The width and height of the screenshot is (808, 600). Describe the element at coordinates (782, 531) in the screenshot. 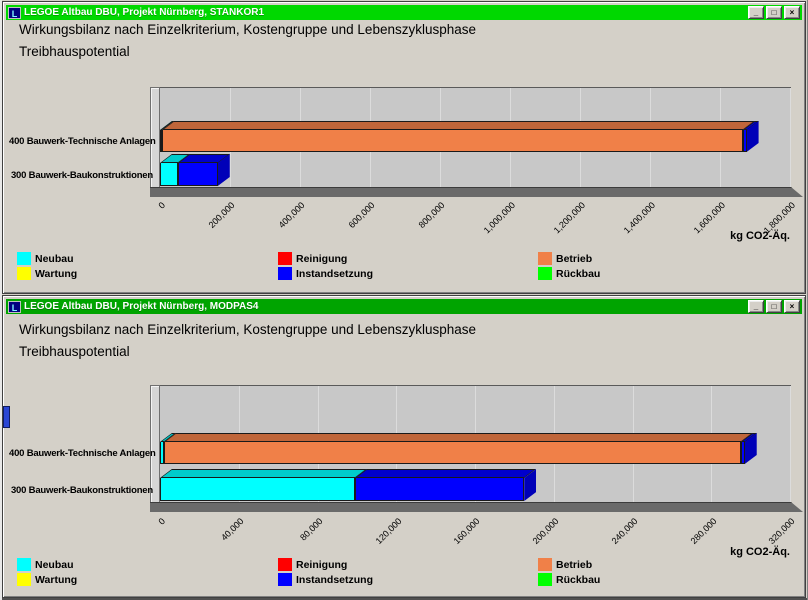

I see `axis-tick-label: 320,000` at that location.